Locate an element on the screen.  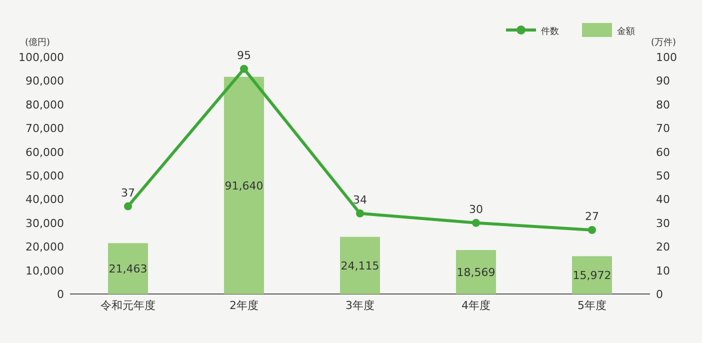
data-label: 24,115 is located at coordinates (360, 265).